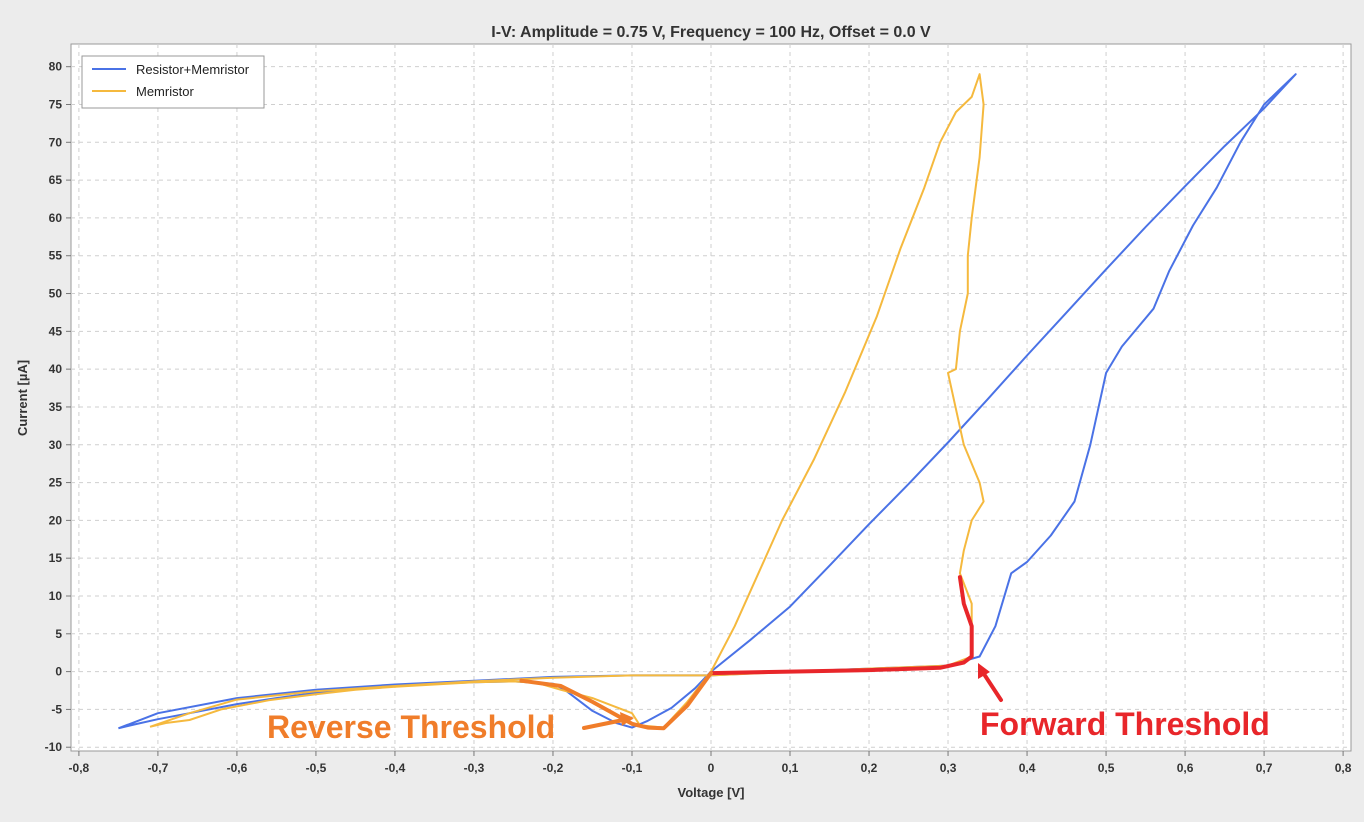  I want to click on x-tick-label: 0, so click(711, 768).